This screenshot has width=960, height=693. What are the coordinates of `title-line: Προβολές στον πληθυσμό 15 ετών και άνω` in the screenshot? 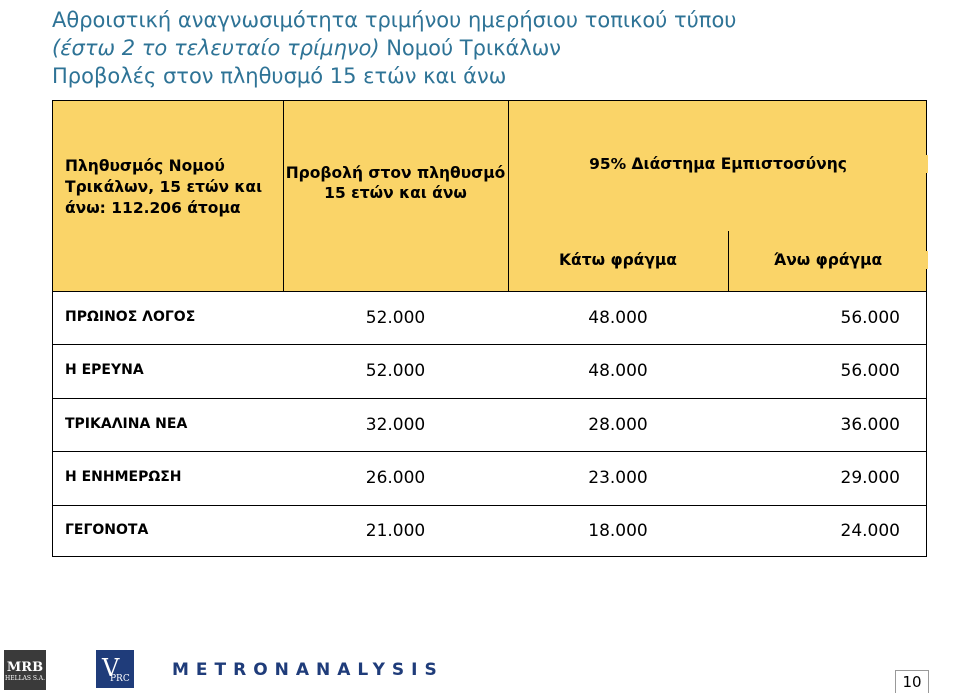 It's located at (279, 76).